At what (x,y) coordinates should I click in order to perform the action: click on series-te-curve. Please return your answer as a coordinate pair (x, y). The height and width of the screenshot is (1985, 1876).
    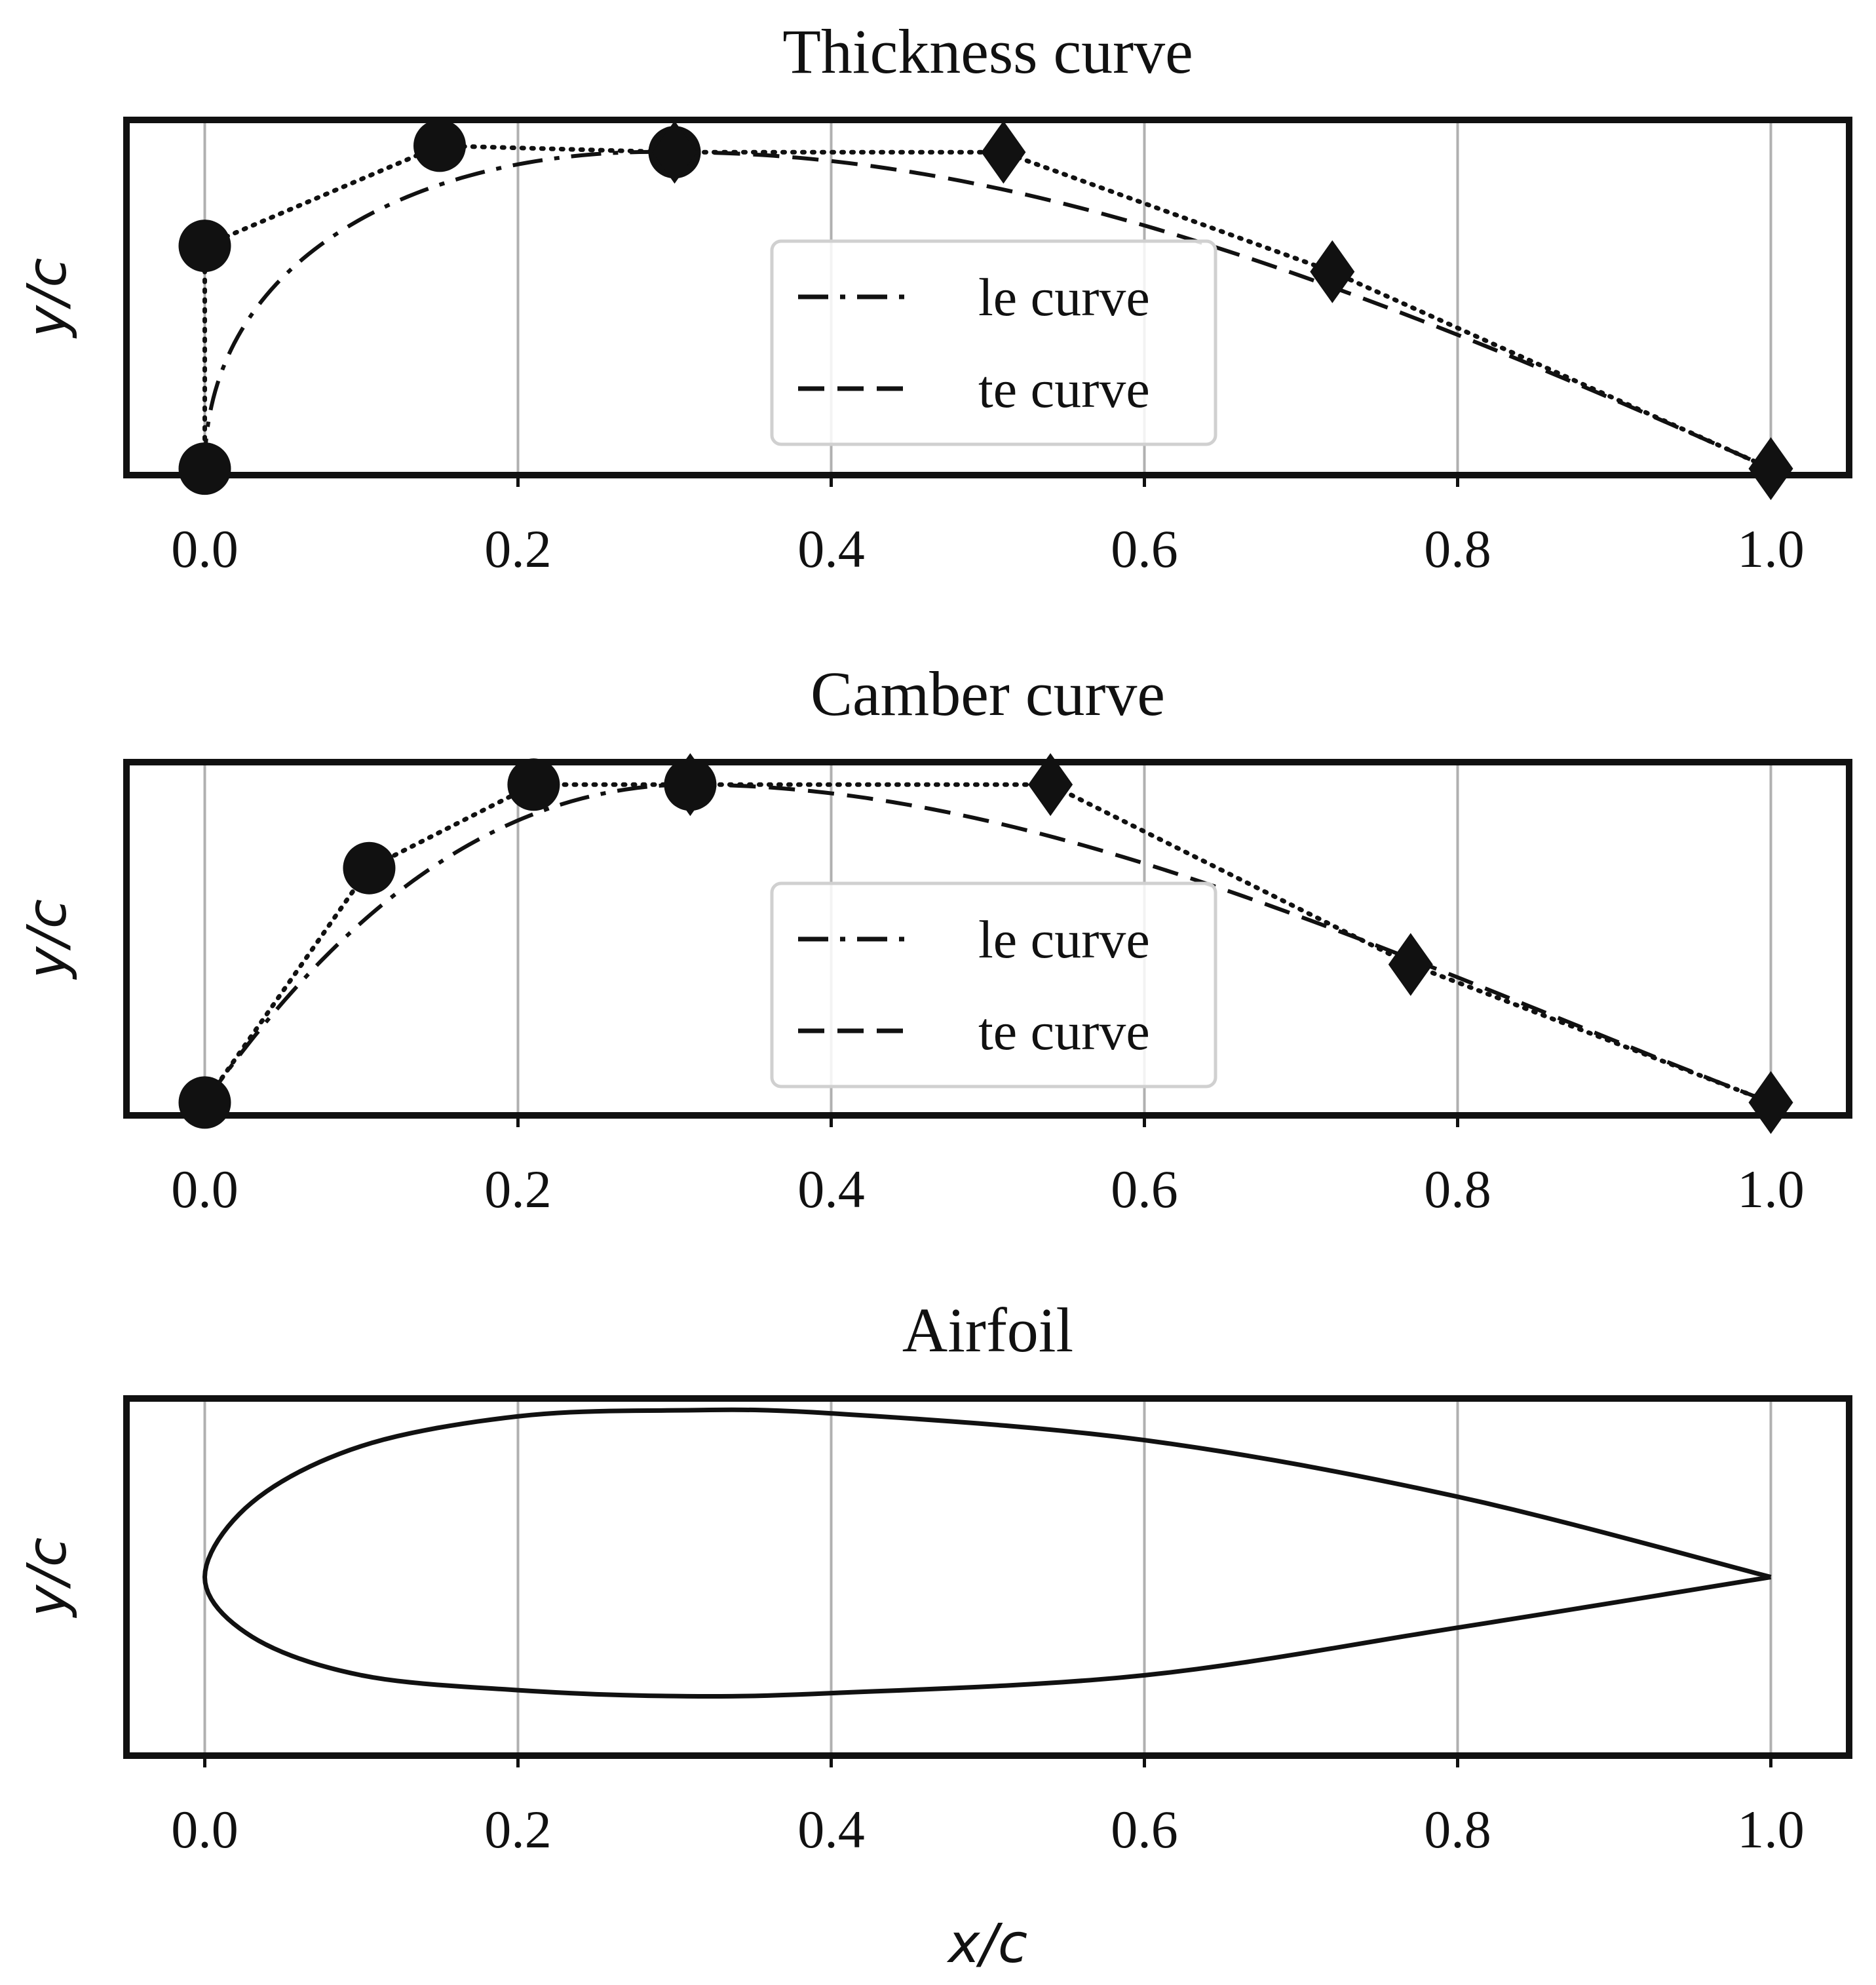
    Looking at the image, I should click on (1222, 311).